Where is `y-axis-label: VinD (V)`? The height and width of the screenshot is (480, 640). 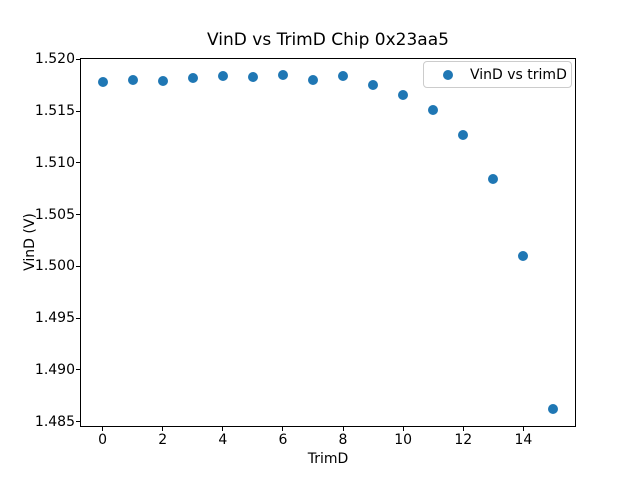 y-axis-label: VinD (V) is located at coordinates (30, 242).